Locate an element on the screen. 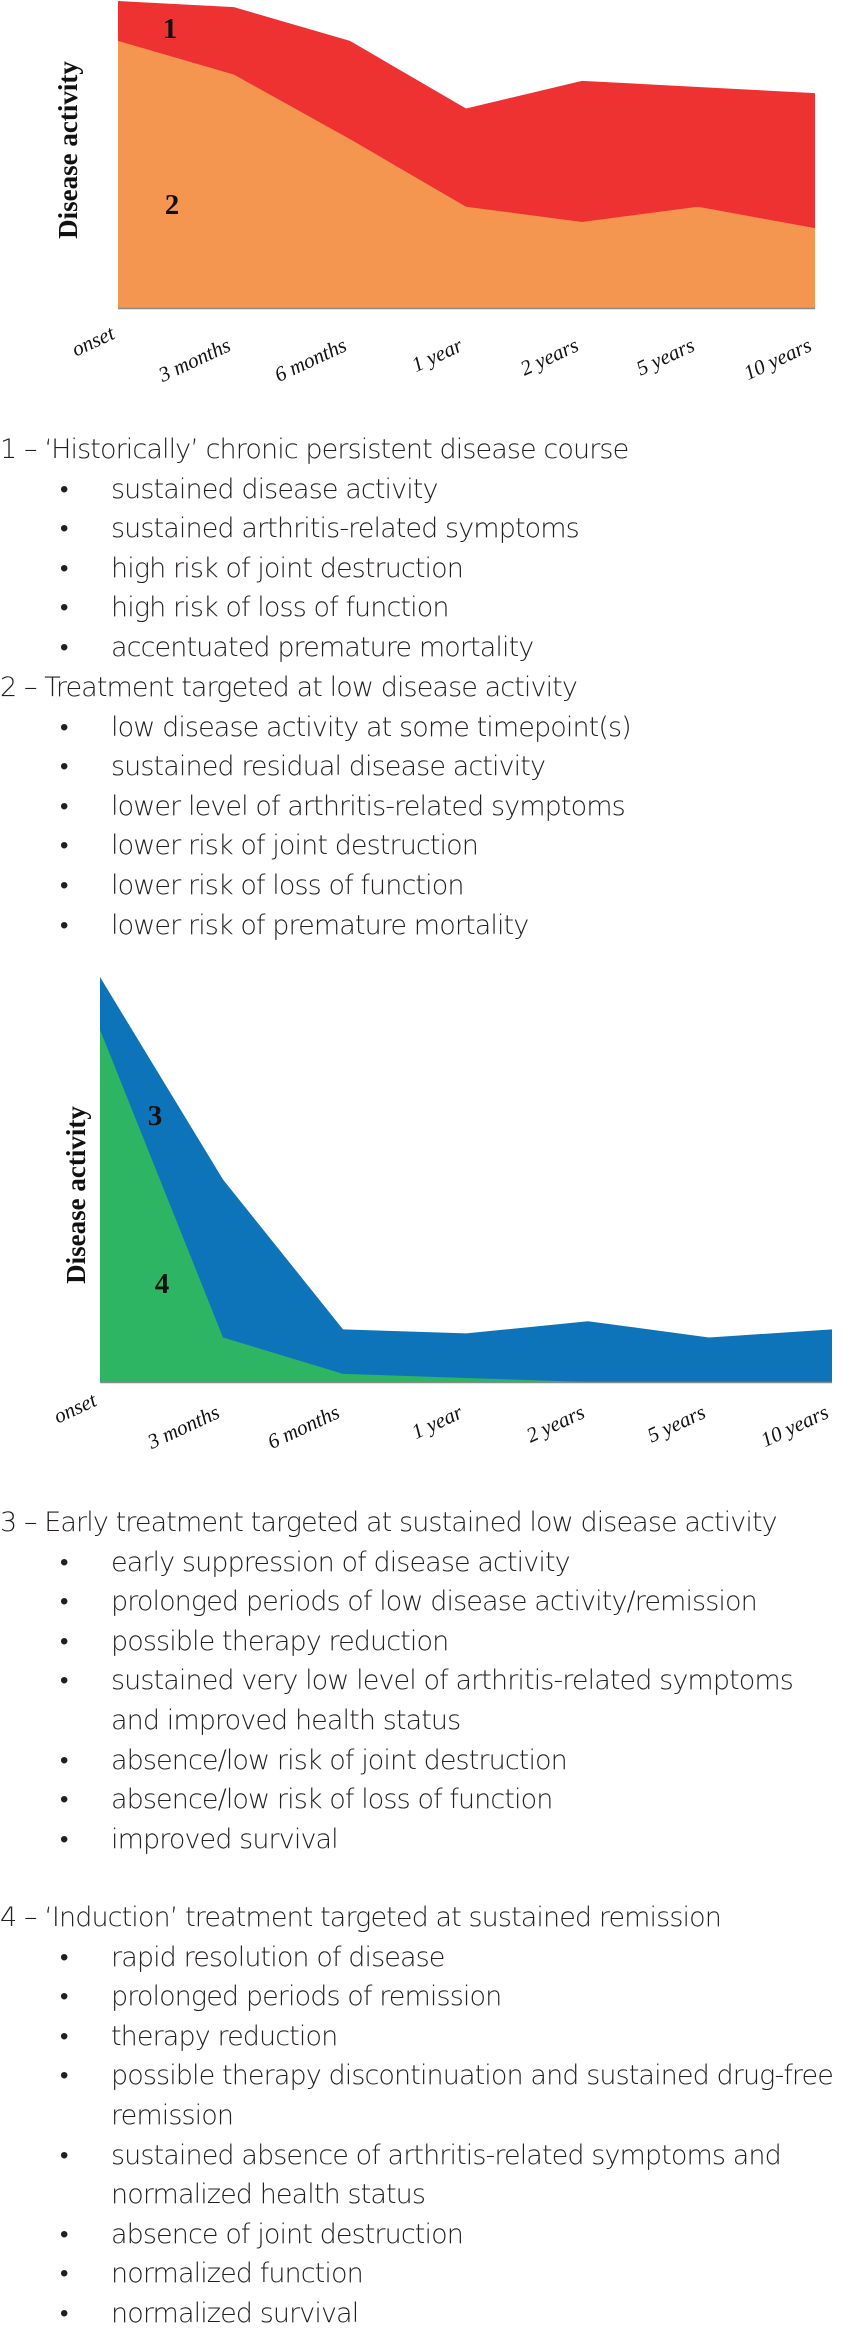 The height and width of the screenshot is (2334, 859). series-label-2: 2 is located at coordinates (172, 205).